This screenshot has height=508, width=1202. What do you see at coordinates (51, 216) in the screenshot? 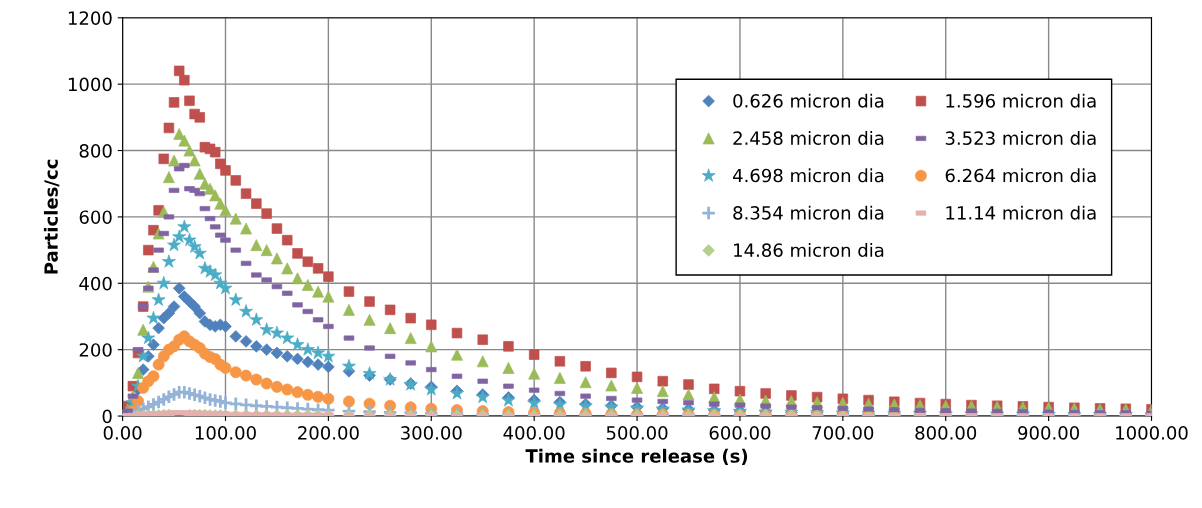
I see `y-axis-title: Particles/cc` at bounding box center [51, 216].